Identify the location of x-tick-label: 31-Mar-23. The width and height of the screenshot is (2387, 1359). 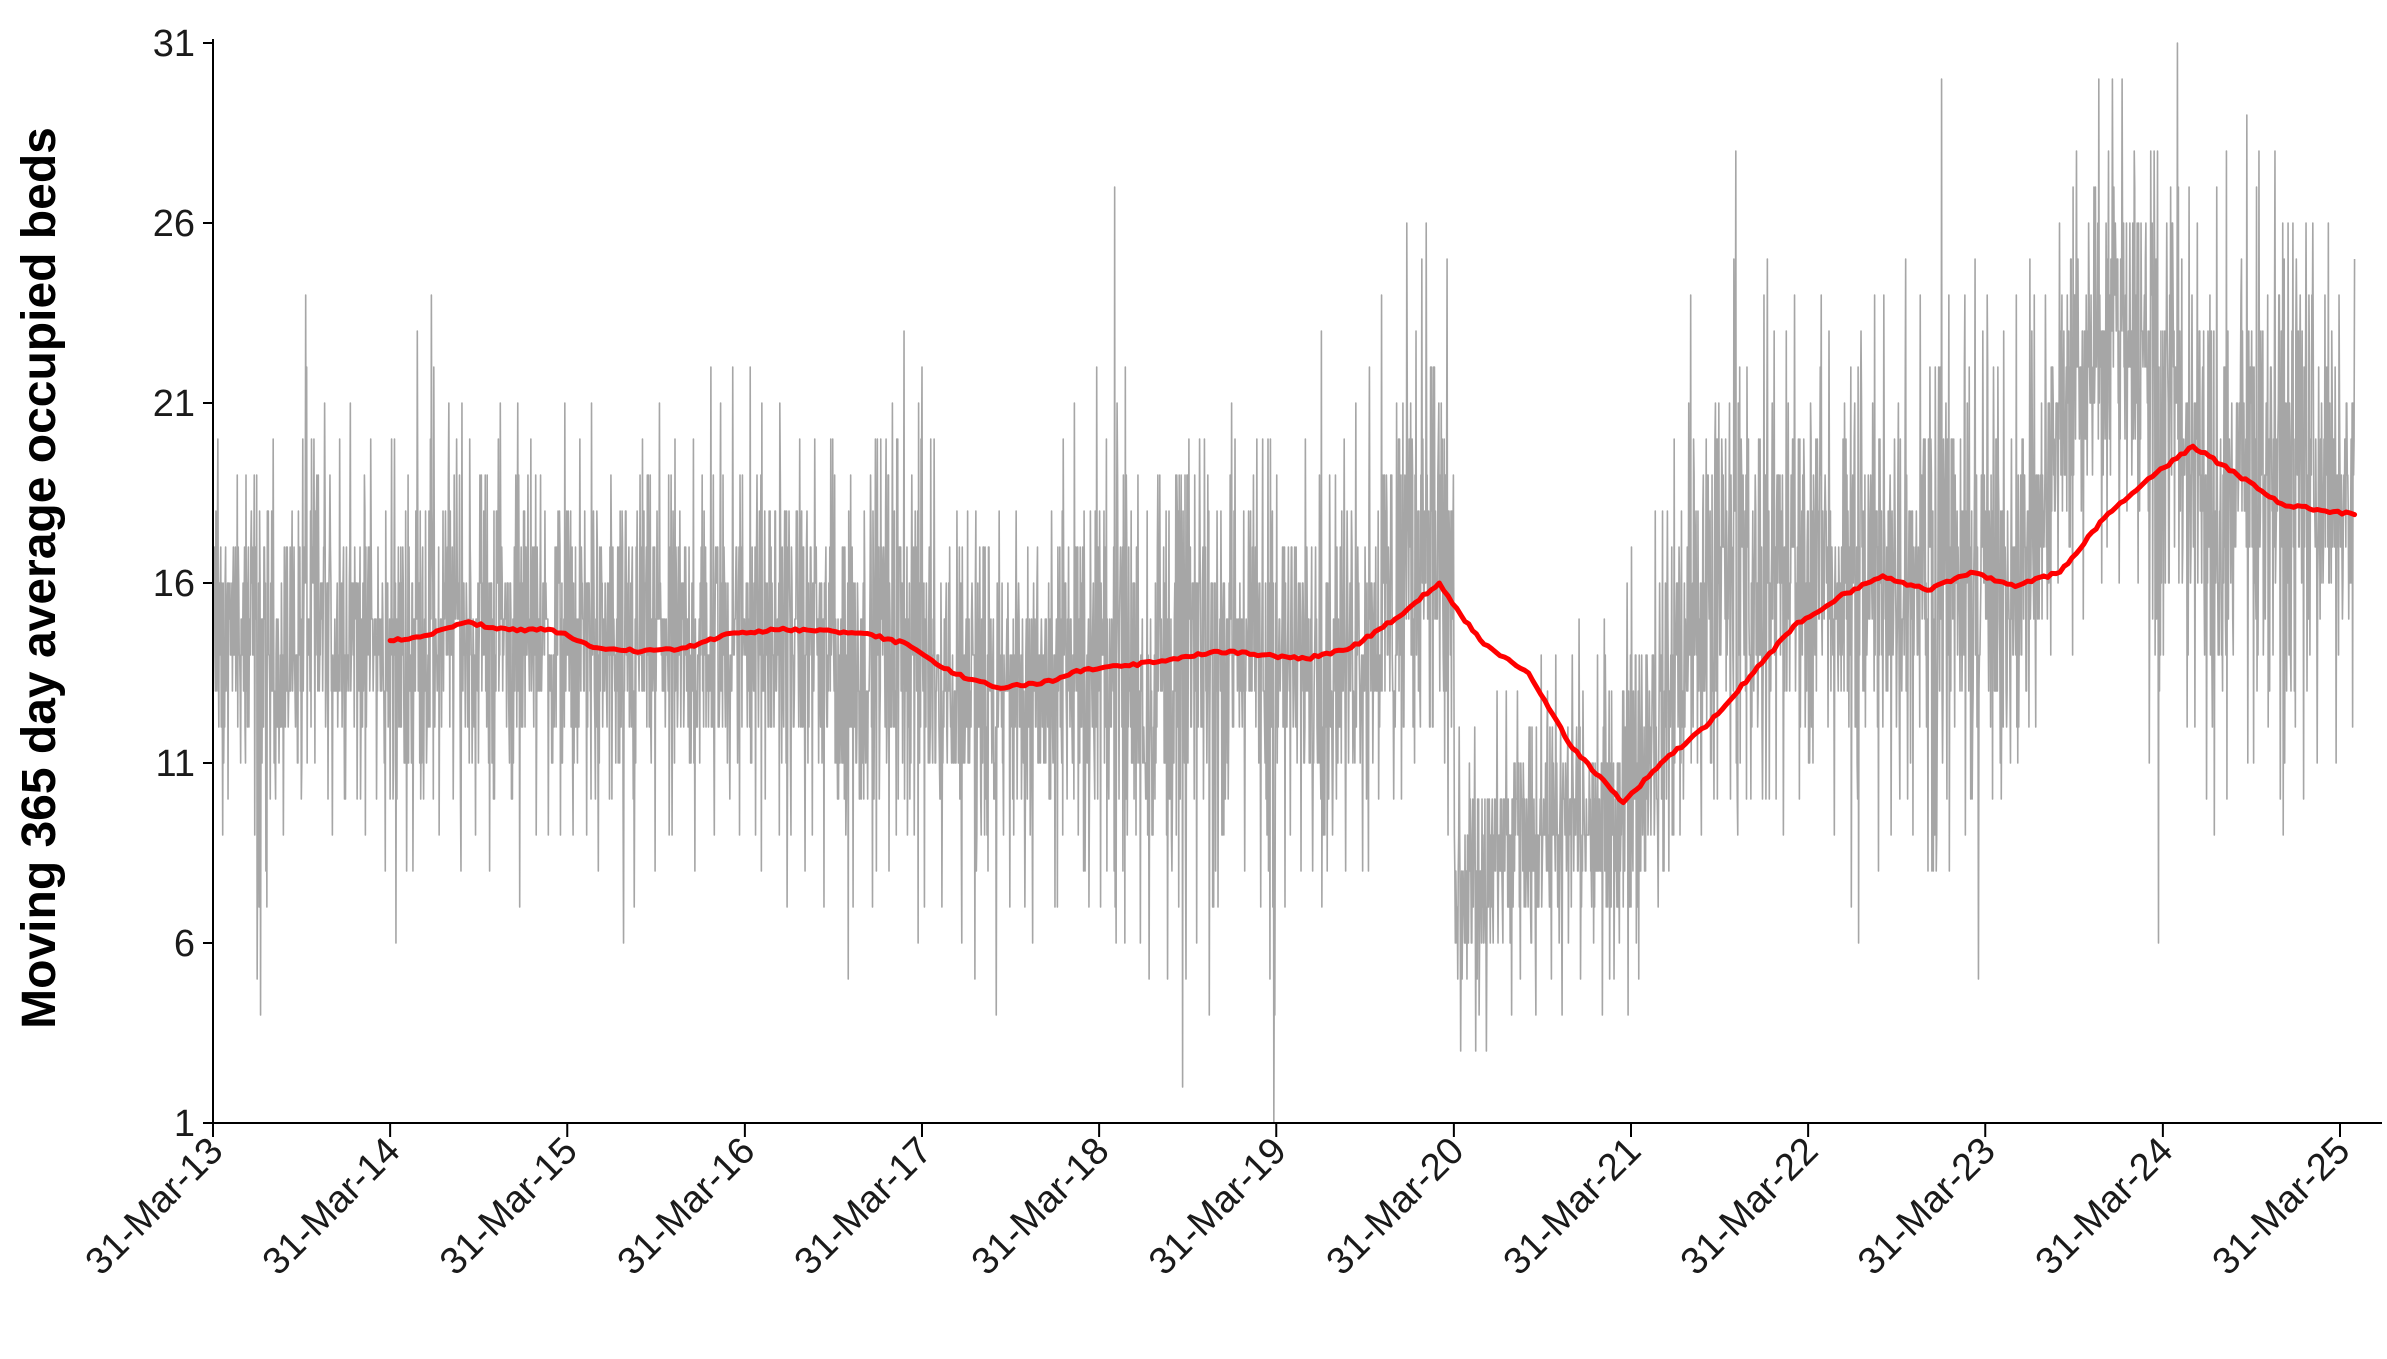
(1927, 1207).